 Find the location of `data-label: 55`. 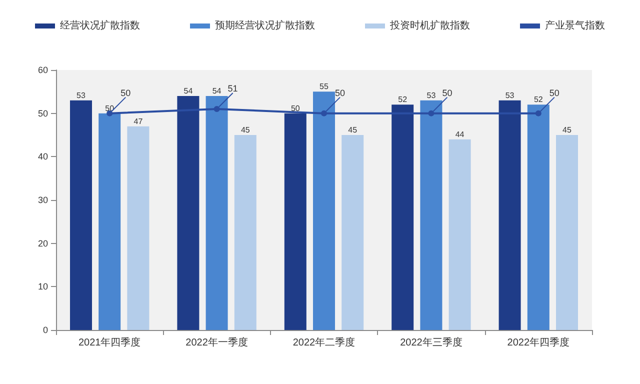

data-label: 55 is located at coordinates (324, 87).